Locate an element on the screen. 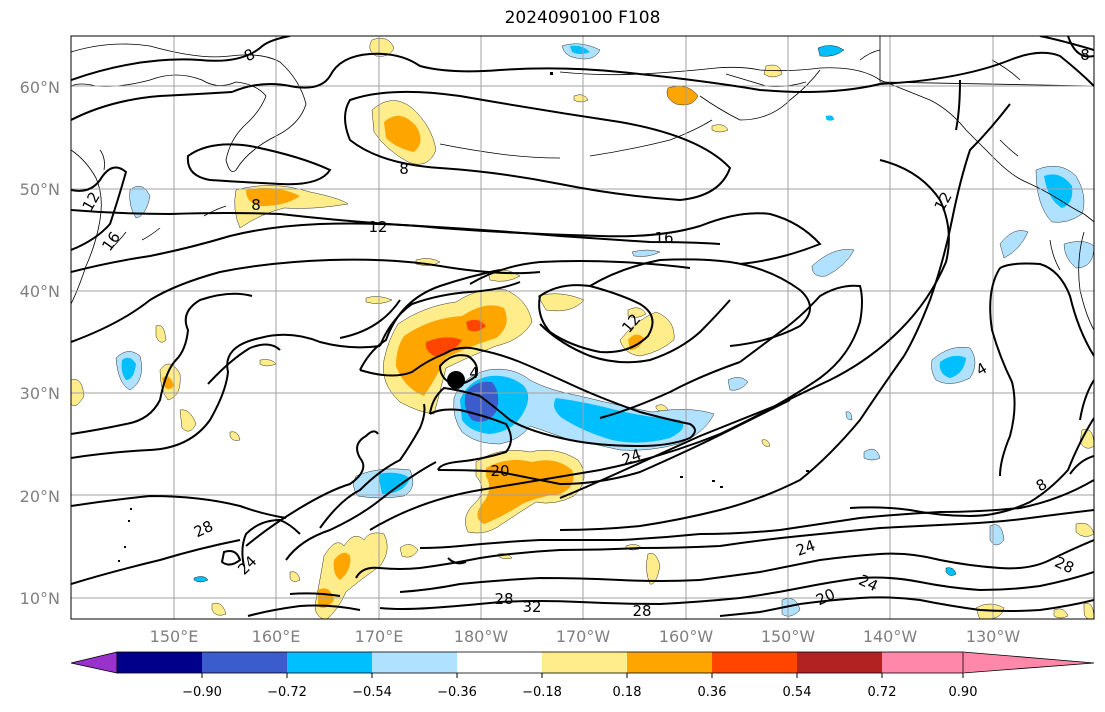 Image resolution: width=1105 pixels, height=712 pixels. plot-title: 2024090100 F108 is located at coordinates (582, 18).